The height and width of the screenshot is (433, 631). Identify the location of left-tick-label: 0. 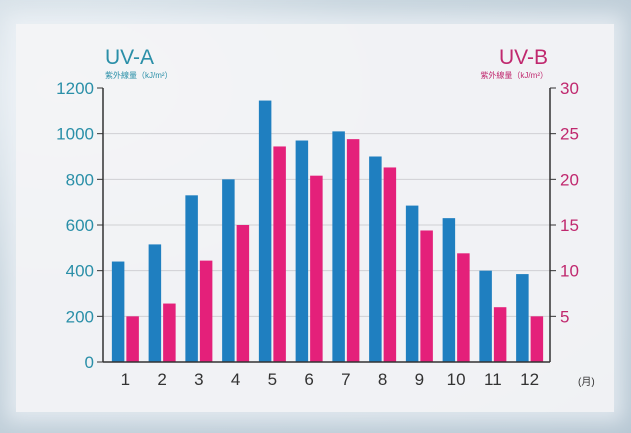
(89, 362).